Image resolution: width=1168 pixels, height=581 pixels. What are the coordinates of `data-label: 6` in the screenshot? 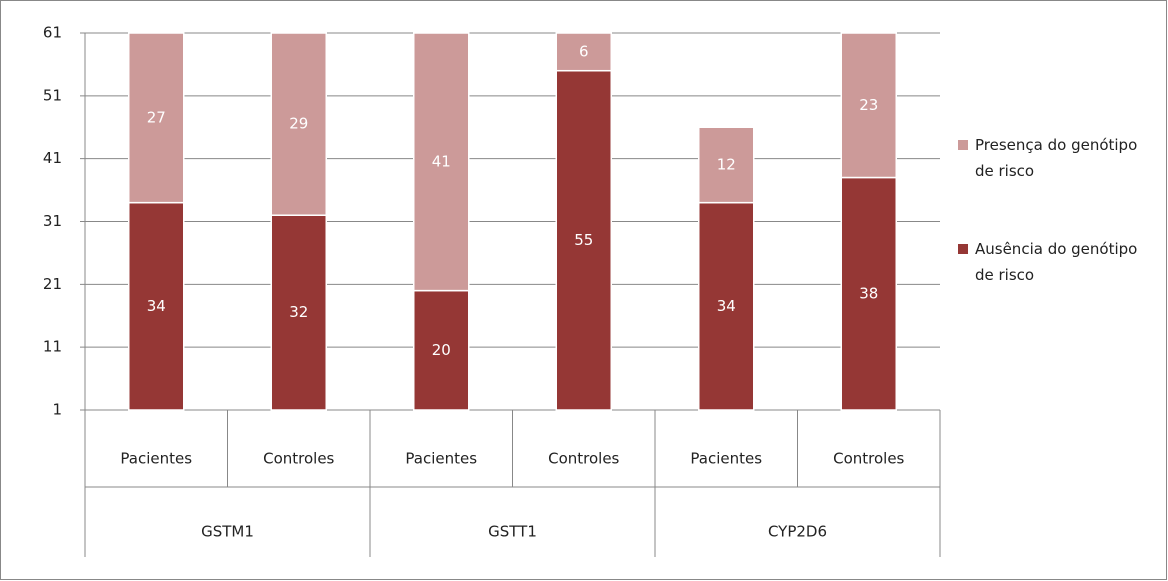 It's located at (584, 51).